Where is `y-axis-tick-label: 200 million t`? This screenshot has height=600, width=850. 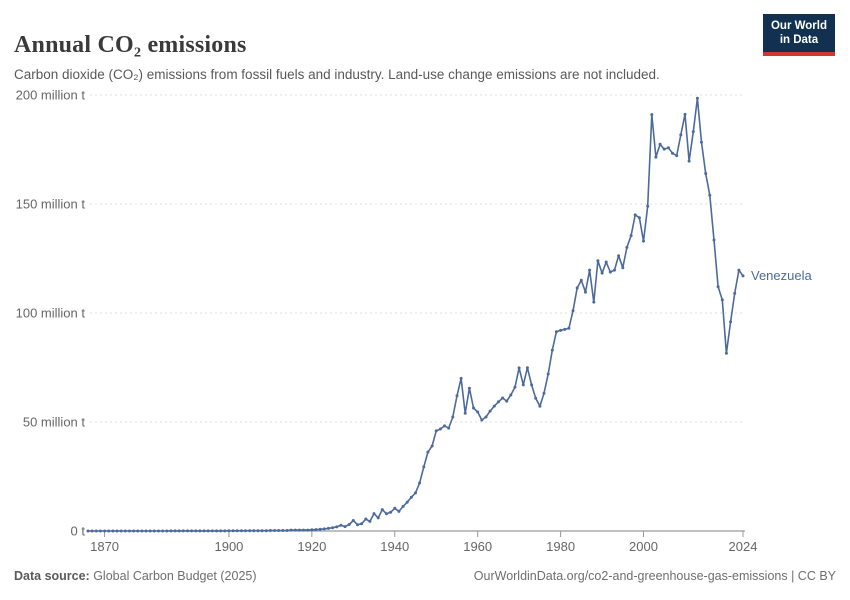
y-axis-tick-label: 200 million t is located at coordinates (51, 95).